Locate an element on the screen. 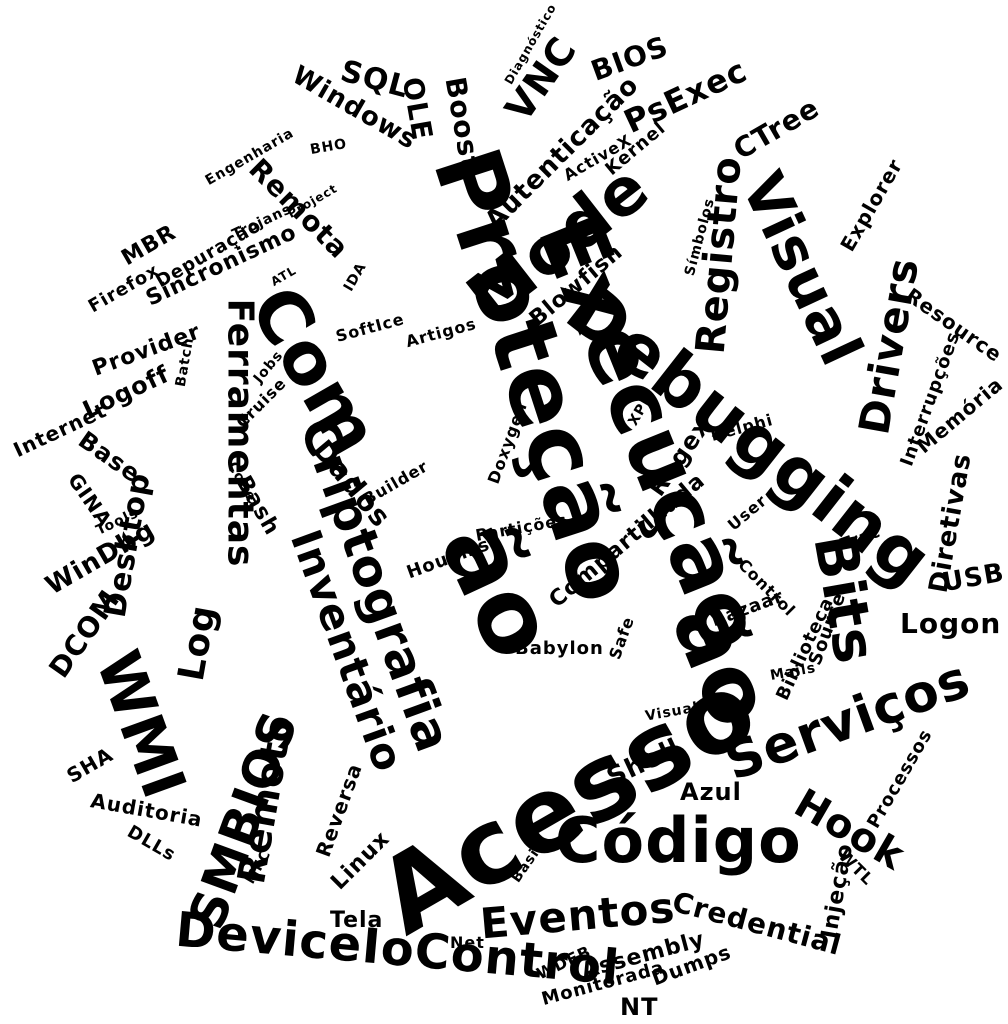  word-explorer: Explorer is located at coordinates (871, 205).